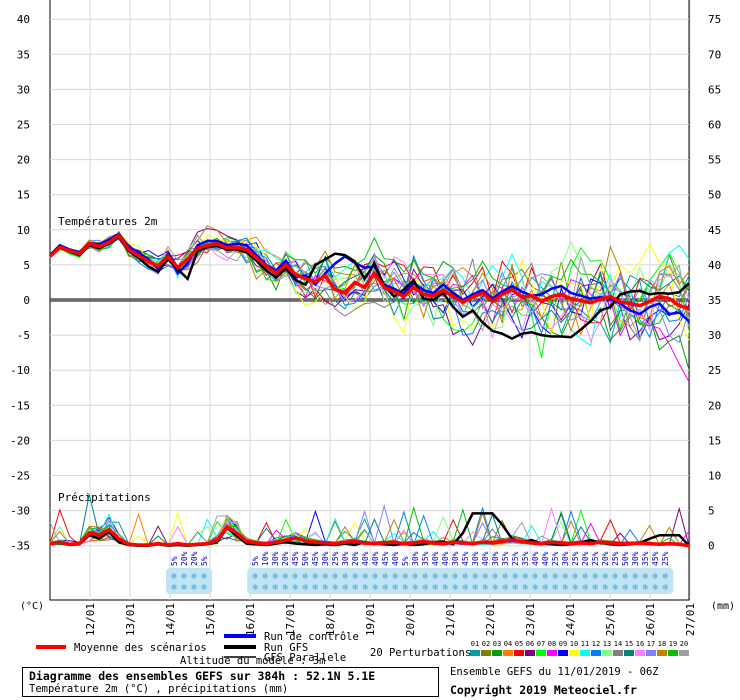  Describe the element at coordinates (210, 619) in the screenshot. I see `x-tick-label: 15/01` at that location.